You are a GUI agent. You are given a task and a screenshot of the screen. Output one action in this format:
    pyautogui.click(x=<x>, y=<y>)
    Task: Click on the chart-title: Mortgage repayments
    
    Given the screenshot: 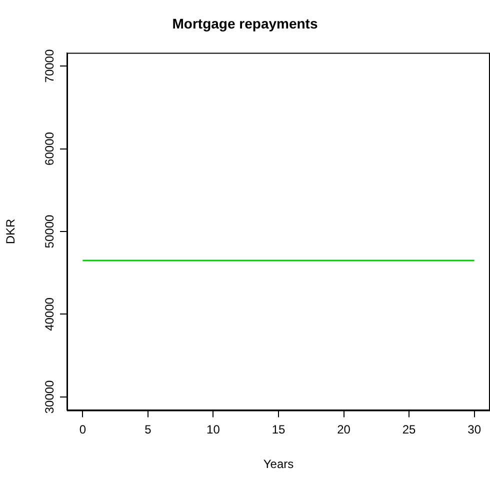 What is the action you would take?
    pyautogui.click(x=245, y=23)
    